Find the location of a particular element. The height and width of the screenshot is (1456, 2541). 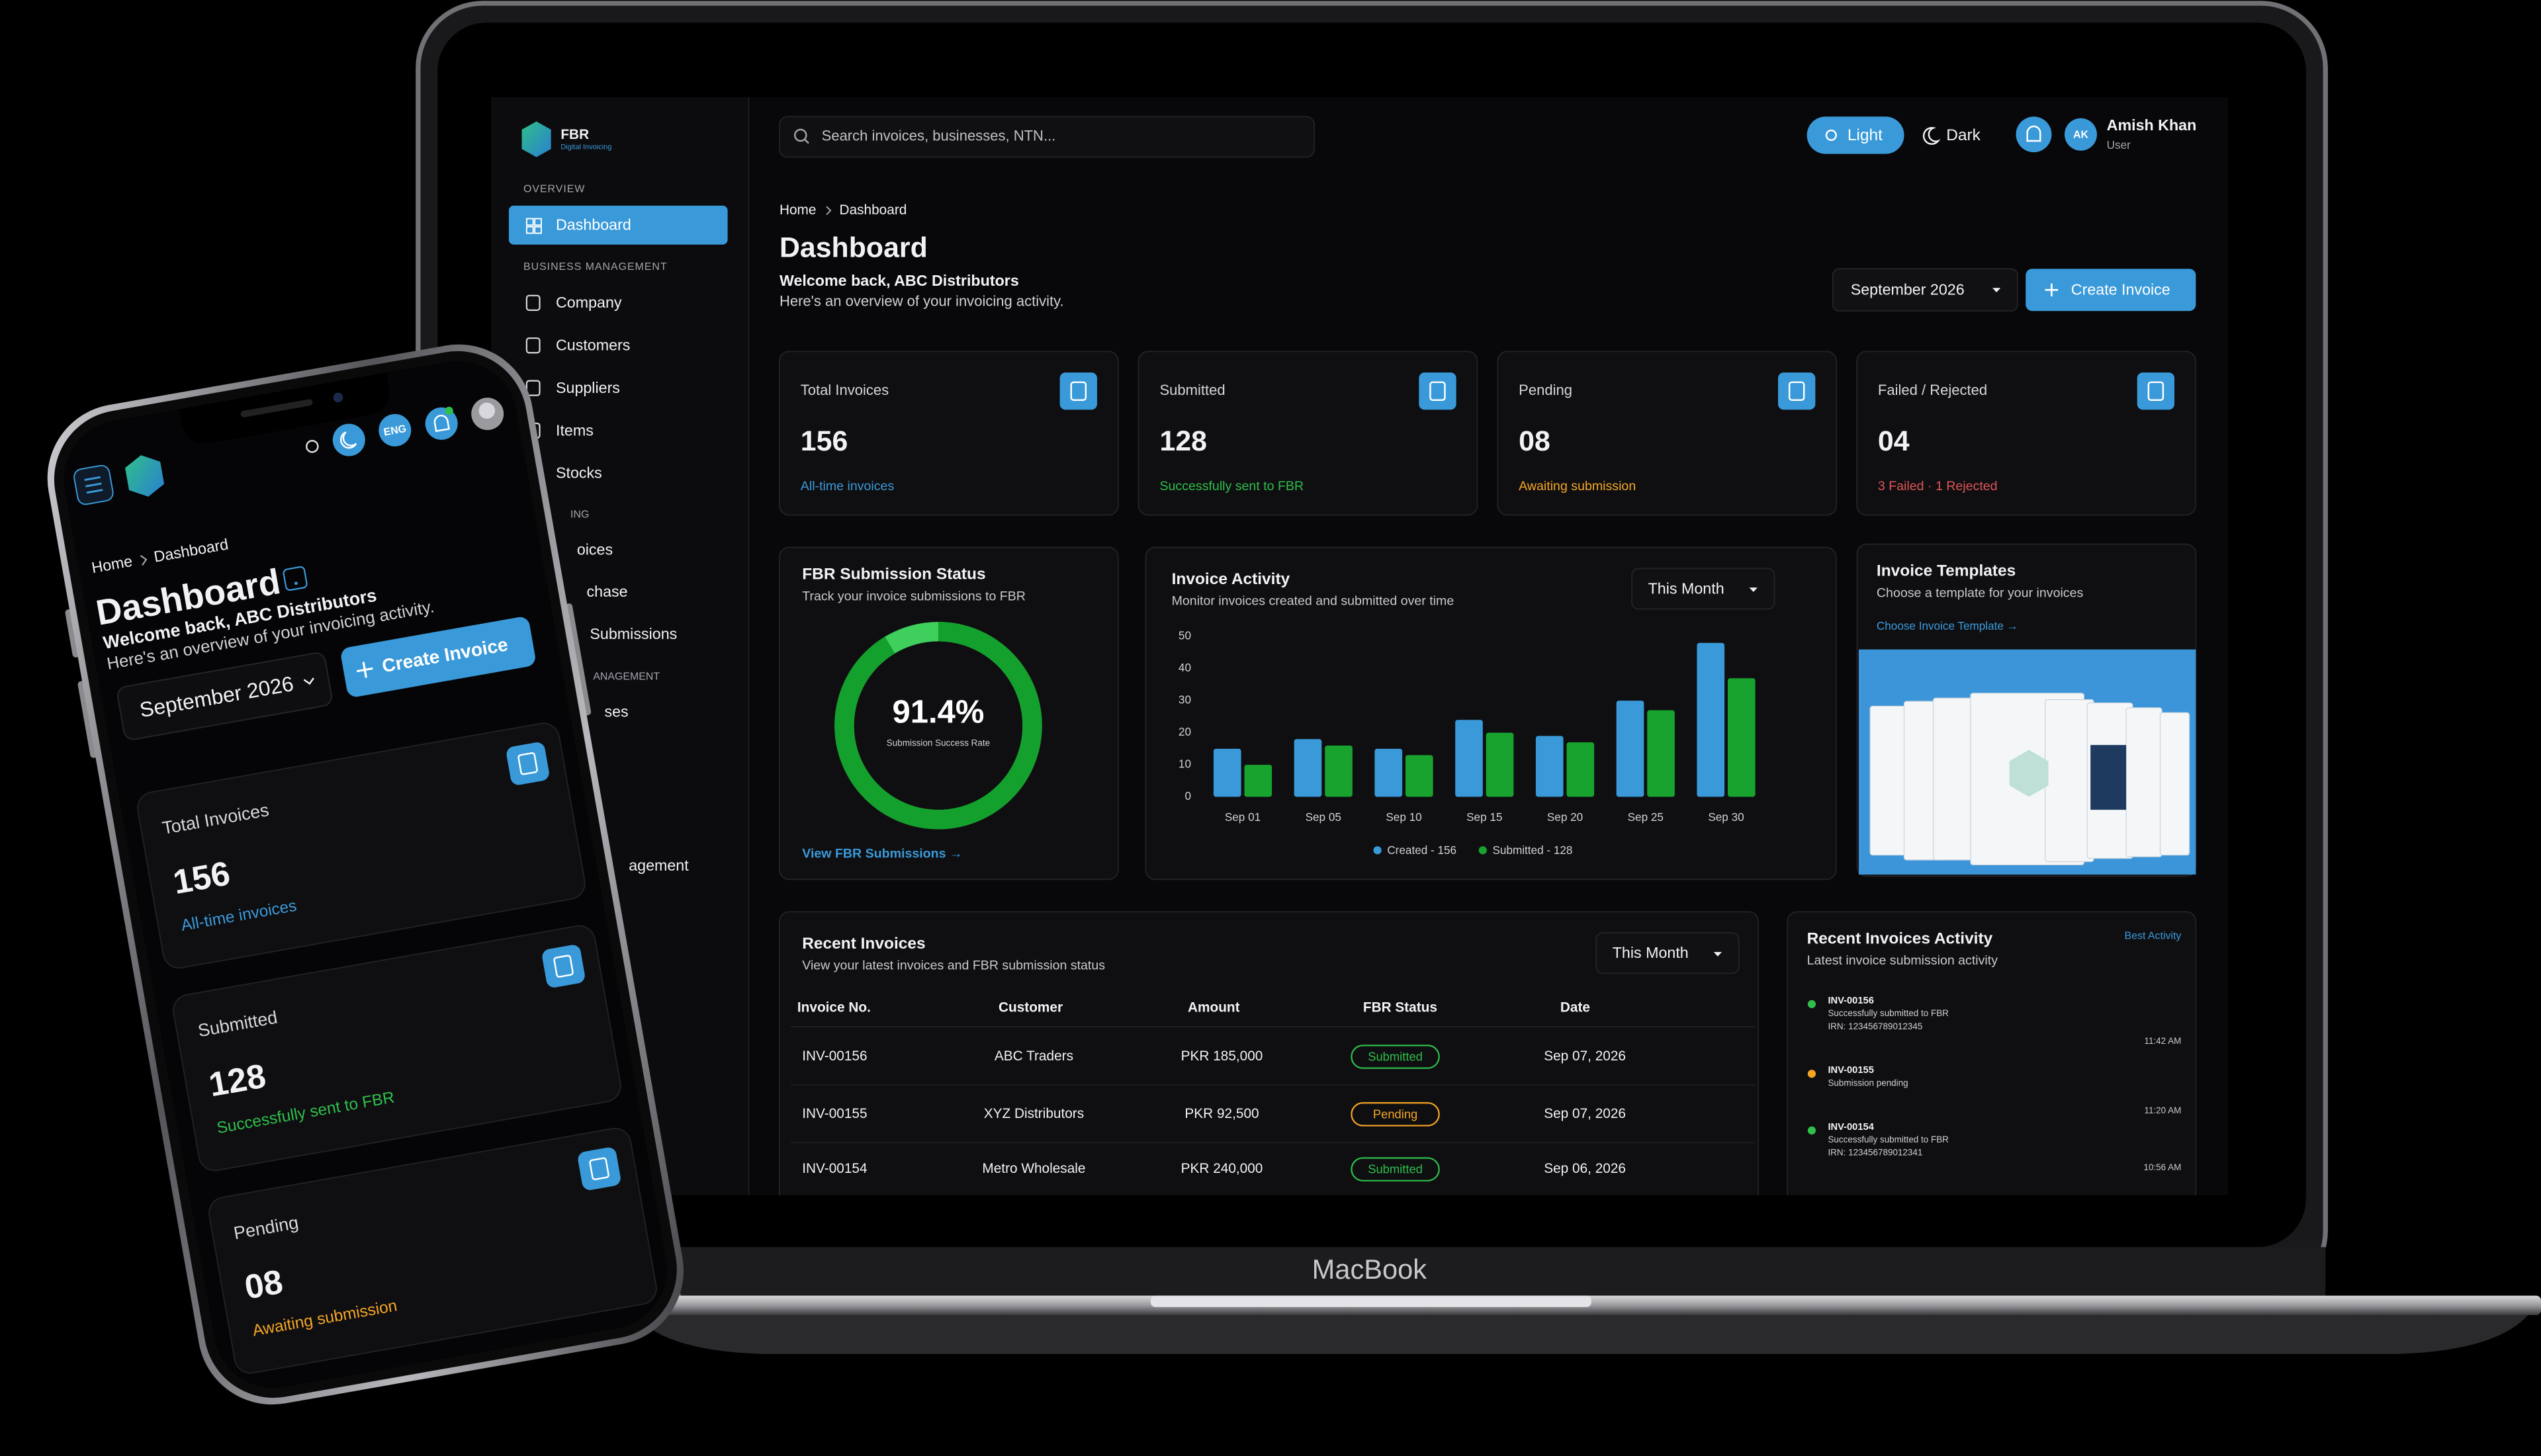

light-label: Light is located at coordinates (1866, 135).